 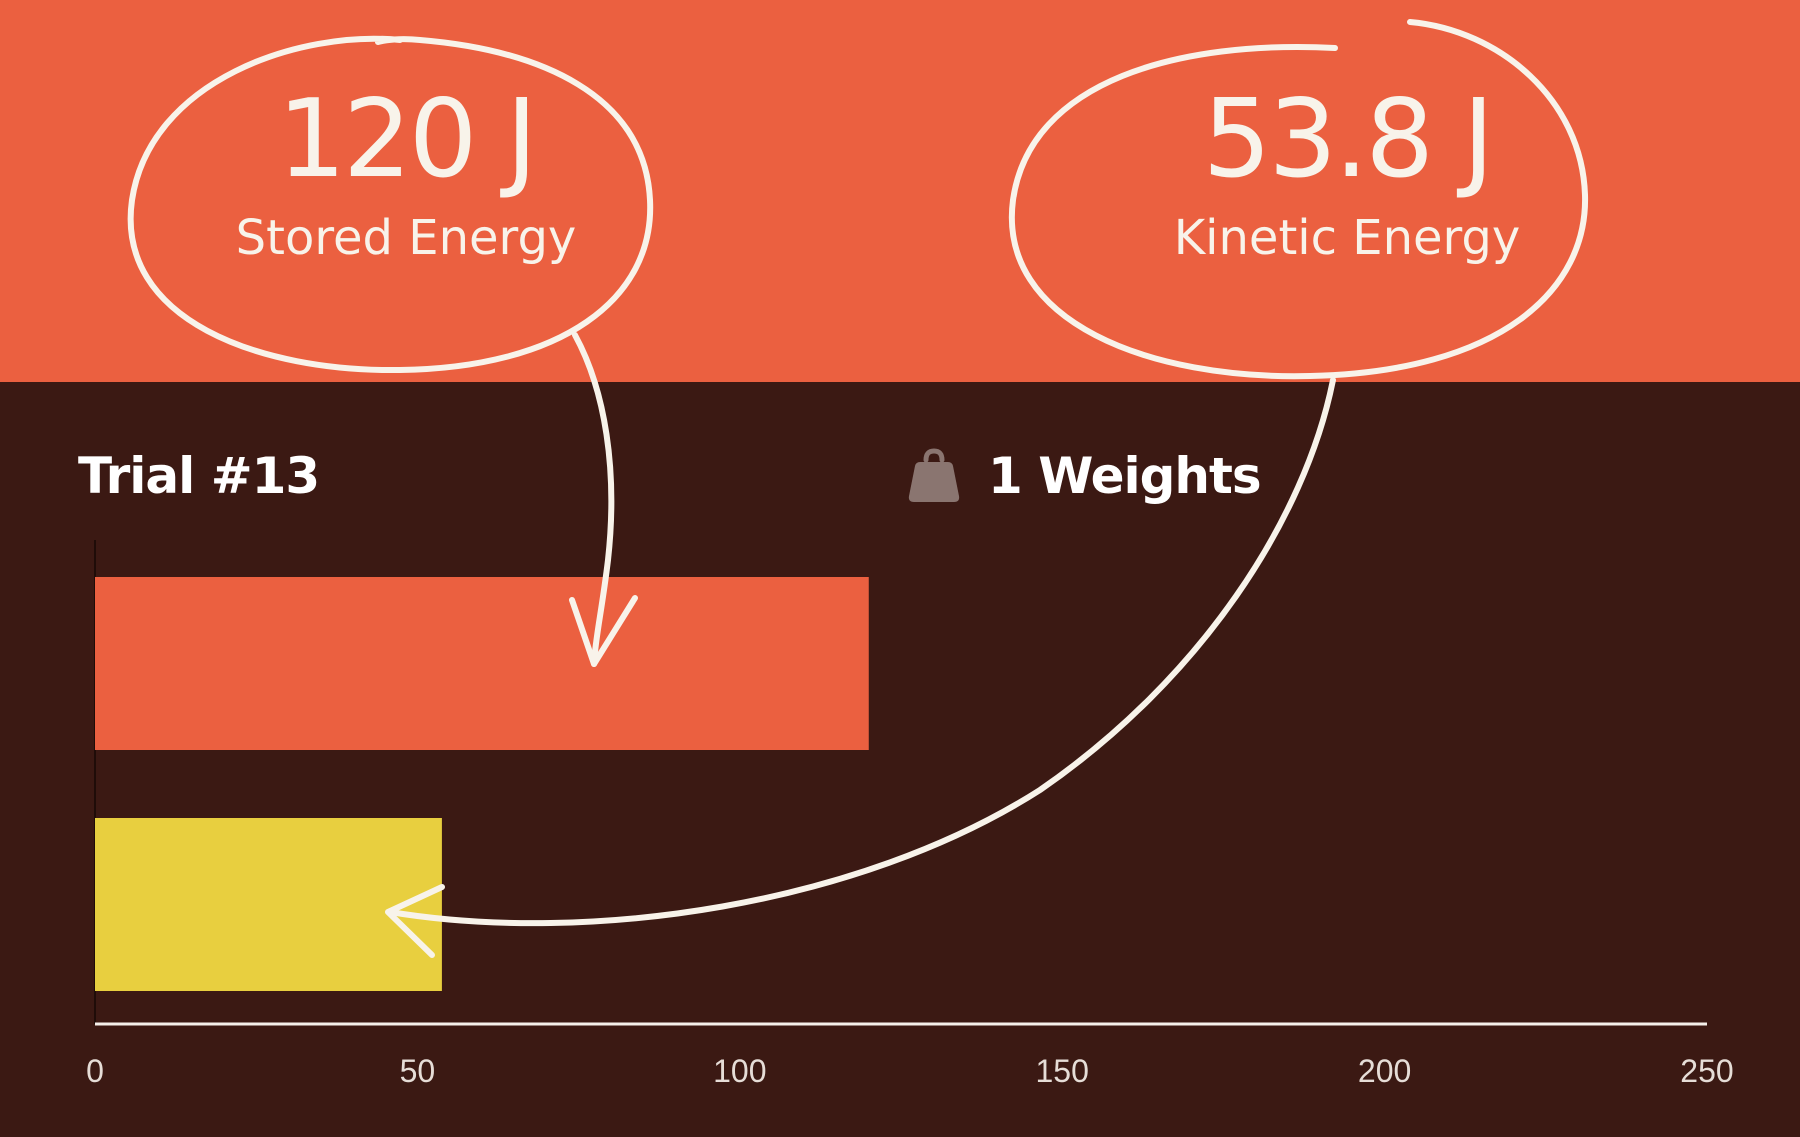 I want to click on bar-kinetic-energy, so click(x=268, y=904).